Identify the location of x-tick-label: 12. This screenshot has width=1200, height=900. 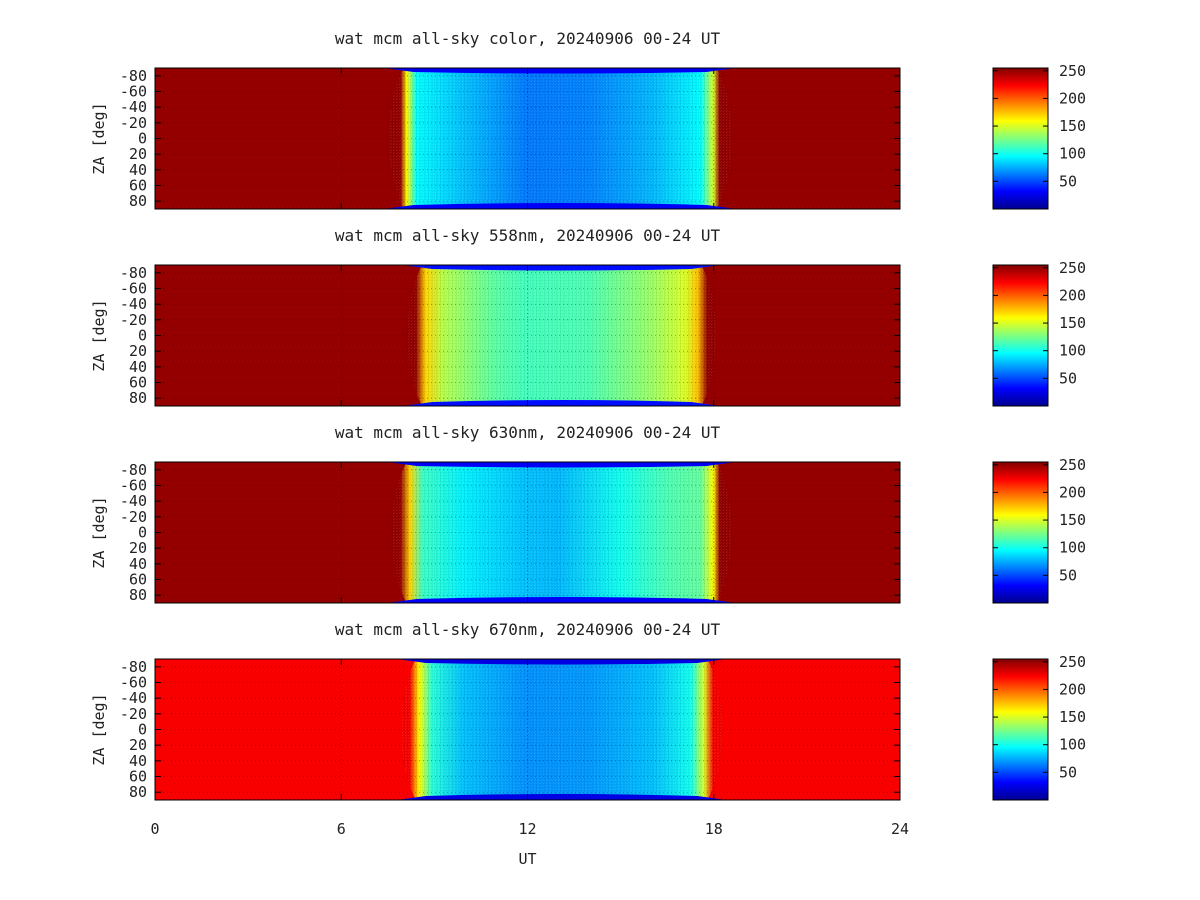
(527, 829).